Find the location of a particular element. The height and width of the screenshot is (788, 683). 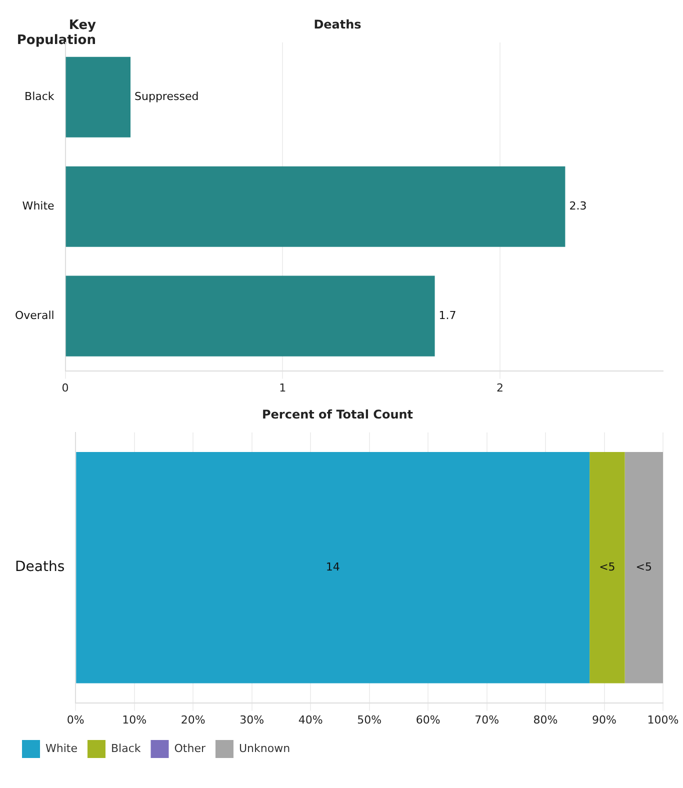

legend-label: White is located at coordinates (62, 748).